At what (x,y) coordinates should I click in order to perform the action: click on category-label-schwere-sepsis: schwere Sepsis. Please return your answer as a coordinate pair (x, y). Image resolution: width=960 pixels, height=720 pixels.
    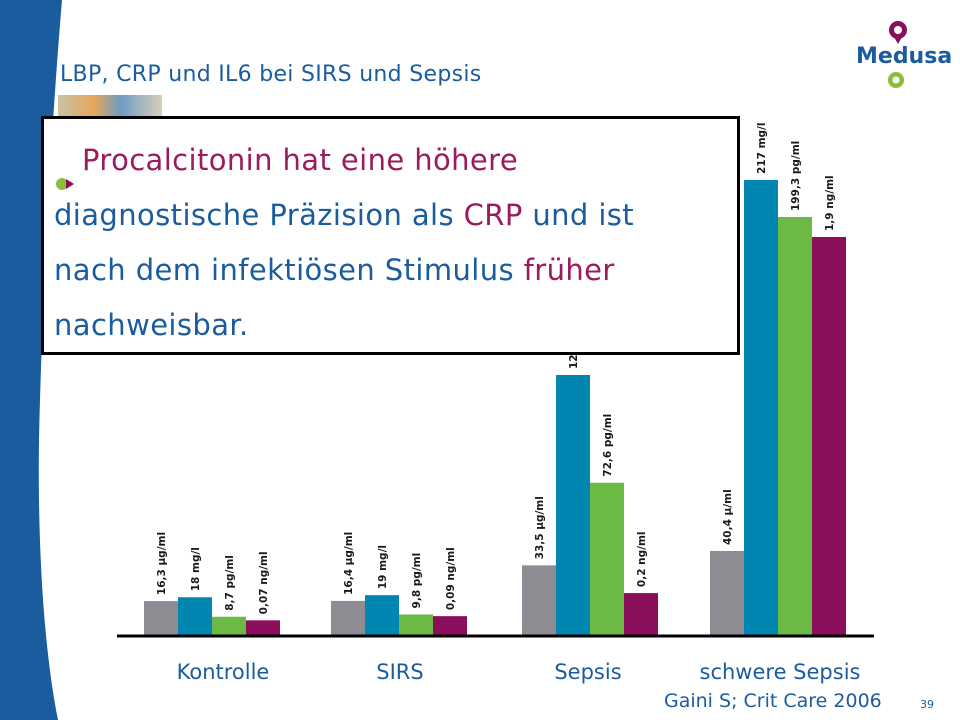
    Looking at the image, I should click on (780, 672).